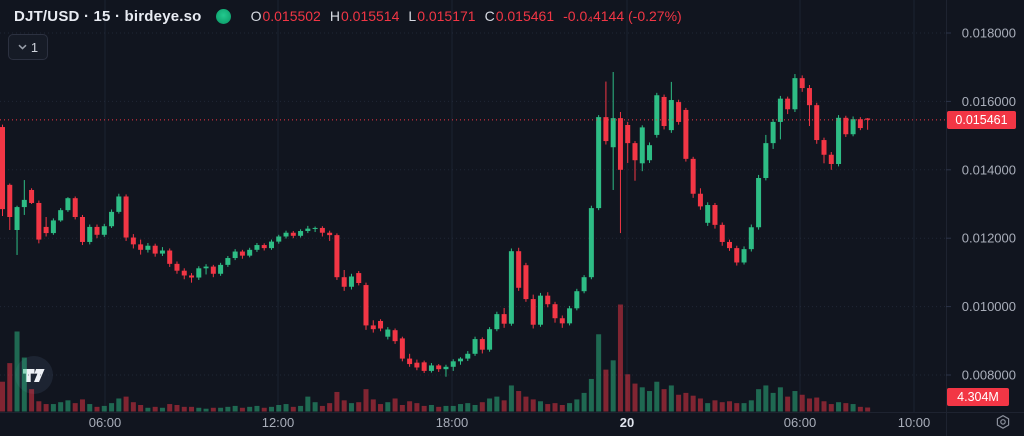 This screenshot has width=1024, height=436. Describe the element at coordinates (989, 33) in the screenshot. I see `price-axis-label: 0.018000` at that location.